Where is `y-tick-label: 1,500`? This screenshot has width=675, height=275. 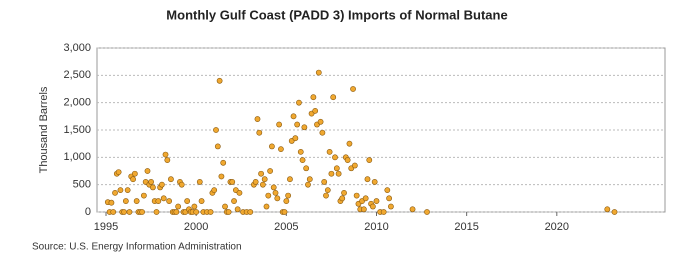 y-tick-label: 1,500 is located at coordinates (77, 130).